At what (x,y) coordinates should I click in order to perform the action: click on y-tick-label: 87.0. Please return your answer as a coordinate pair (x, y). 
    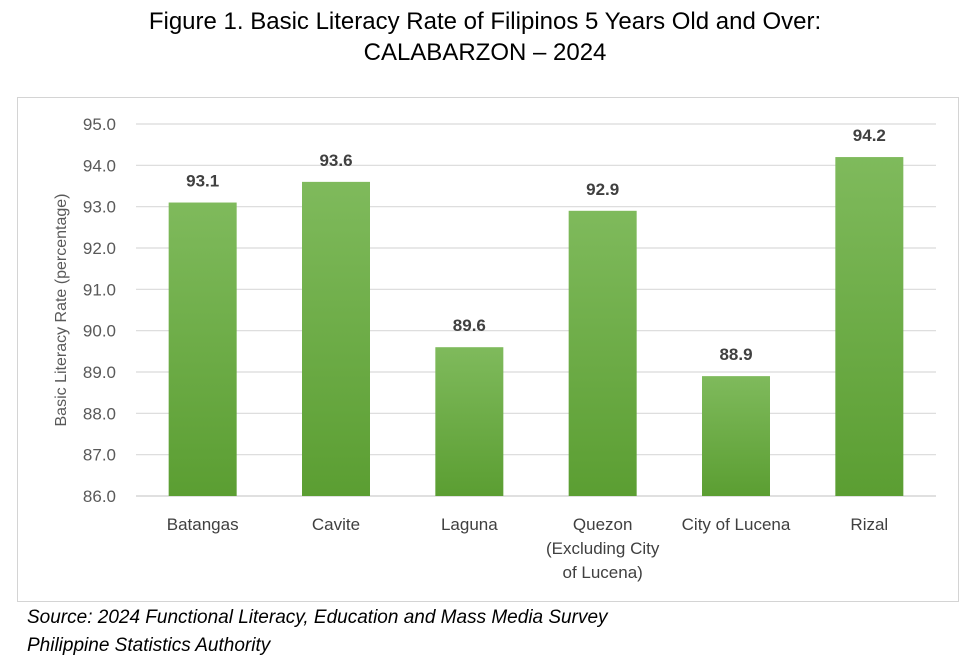
    Looking at the image, I should click on (99, 455).